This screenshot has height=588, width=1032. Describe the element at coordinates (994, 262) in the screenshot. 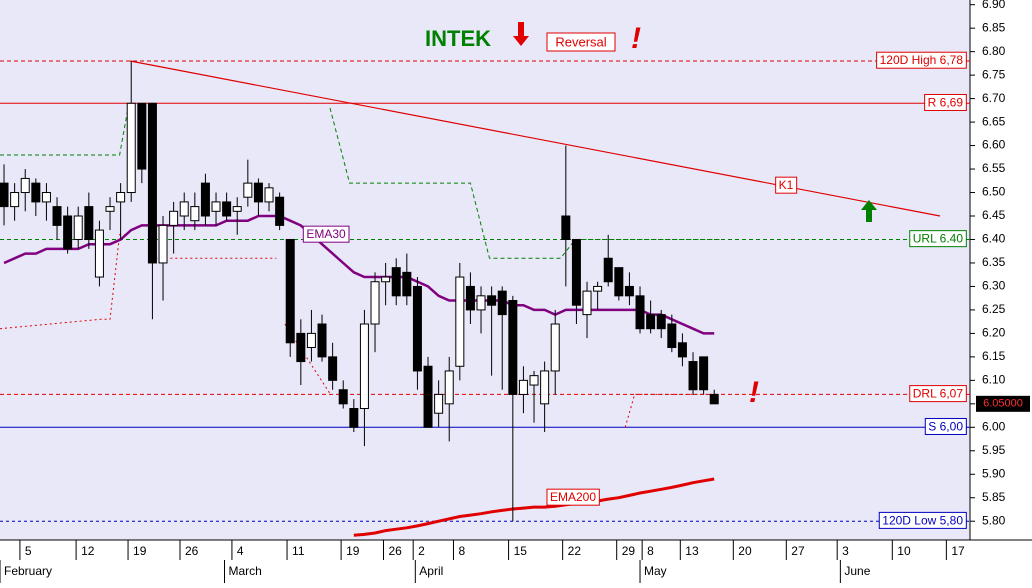

I see `y-tick-label: 6.35` at that location.